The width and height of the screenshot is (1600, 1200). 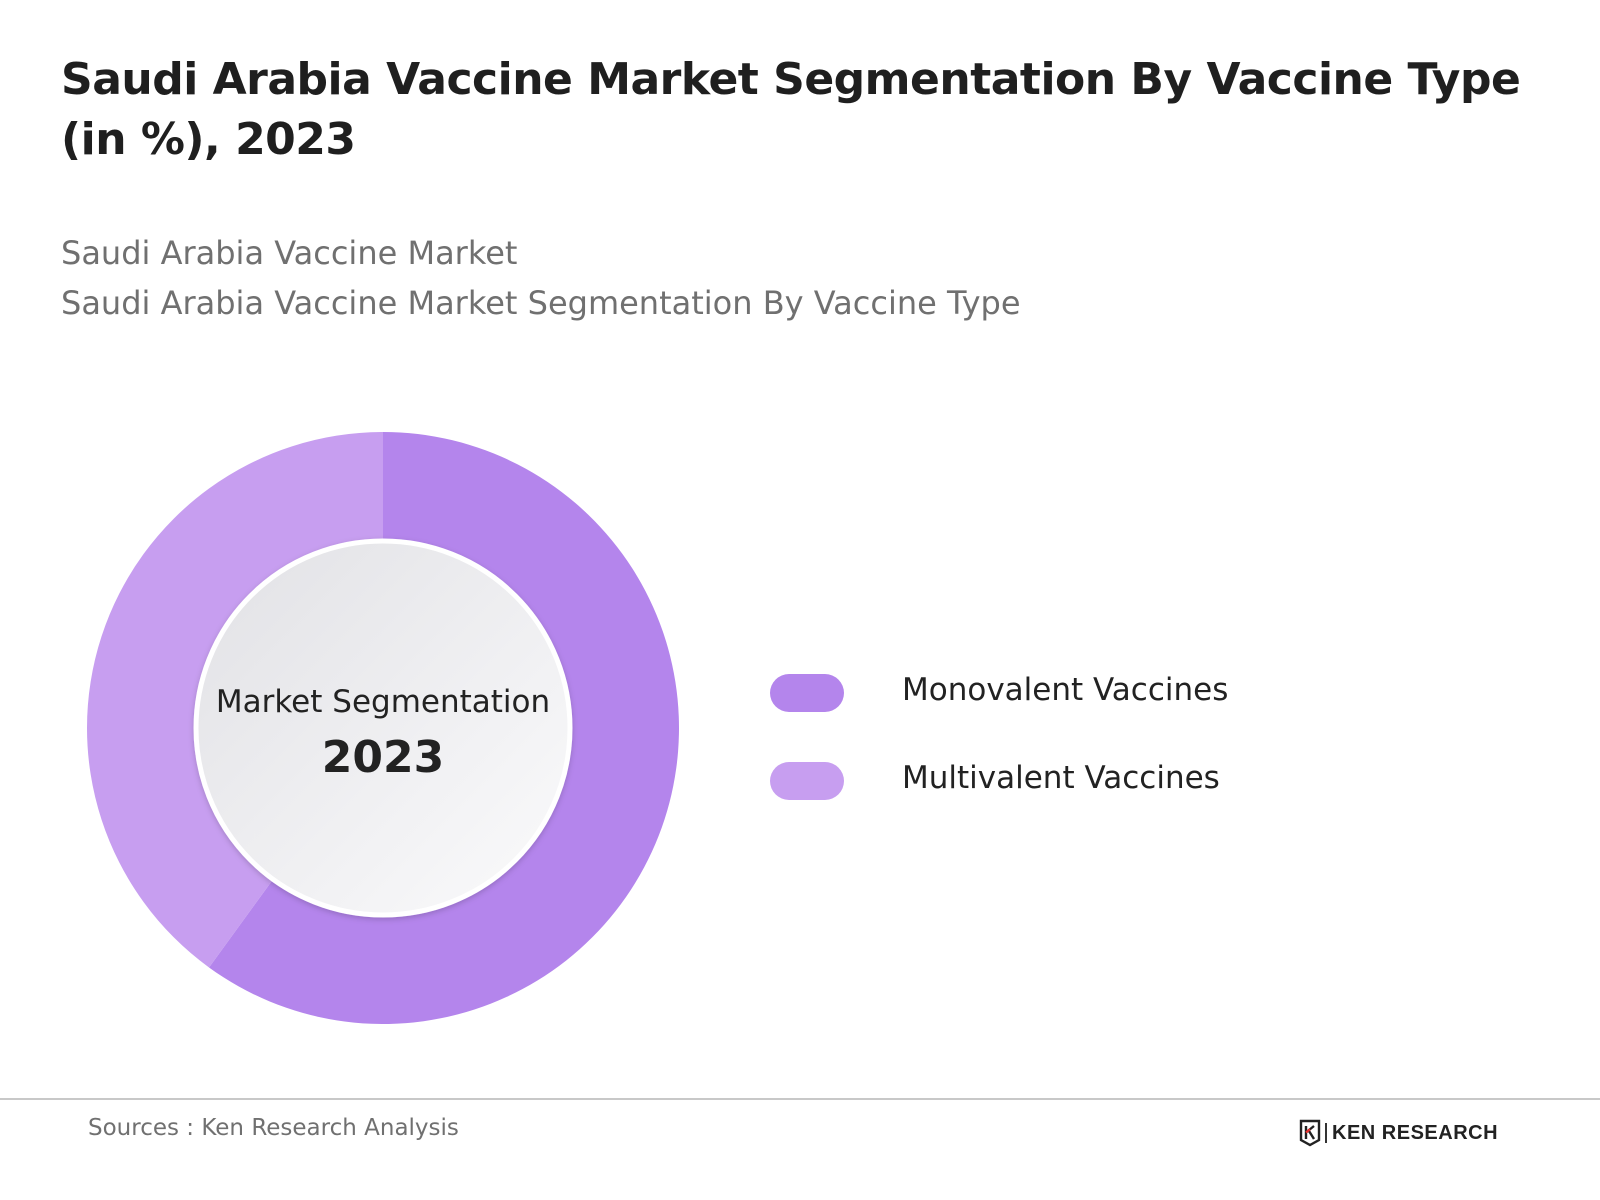 I want to click on ken-research-logo: KEN RESEARCH, so click(x=1398, y=1133).